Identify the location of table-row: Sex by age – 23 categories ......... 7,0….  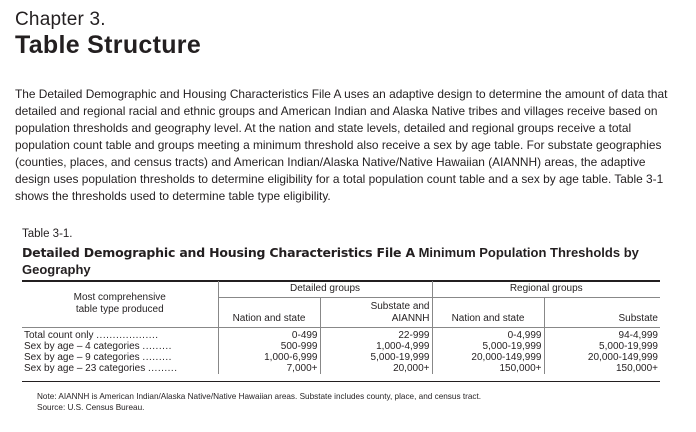
(341, 369).